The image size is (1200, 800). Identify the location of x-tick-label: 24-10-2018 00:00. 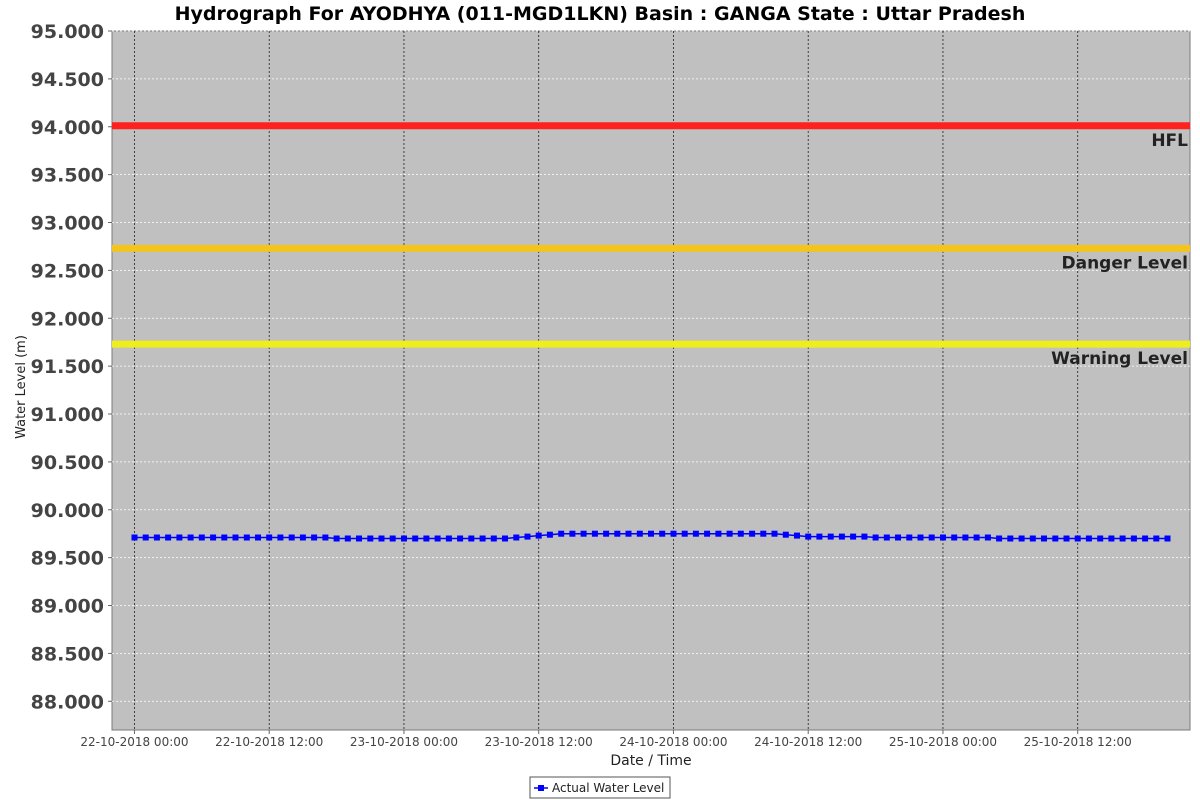
(673, 742).